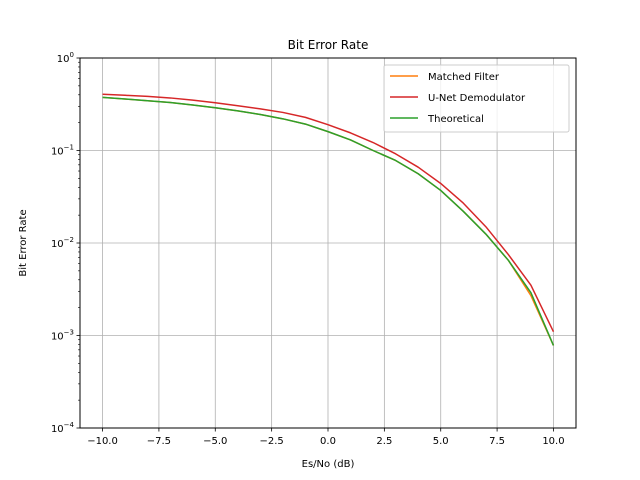 Image resolution: width=640 pixels, height=480 pixels. What do you see at coordinates (553, 441) in the screenshot?
I see `x-tick-label: 10.0` at bounding box center [553, 441].